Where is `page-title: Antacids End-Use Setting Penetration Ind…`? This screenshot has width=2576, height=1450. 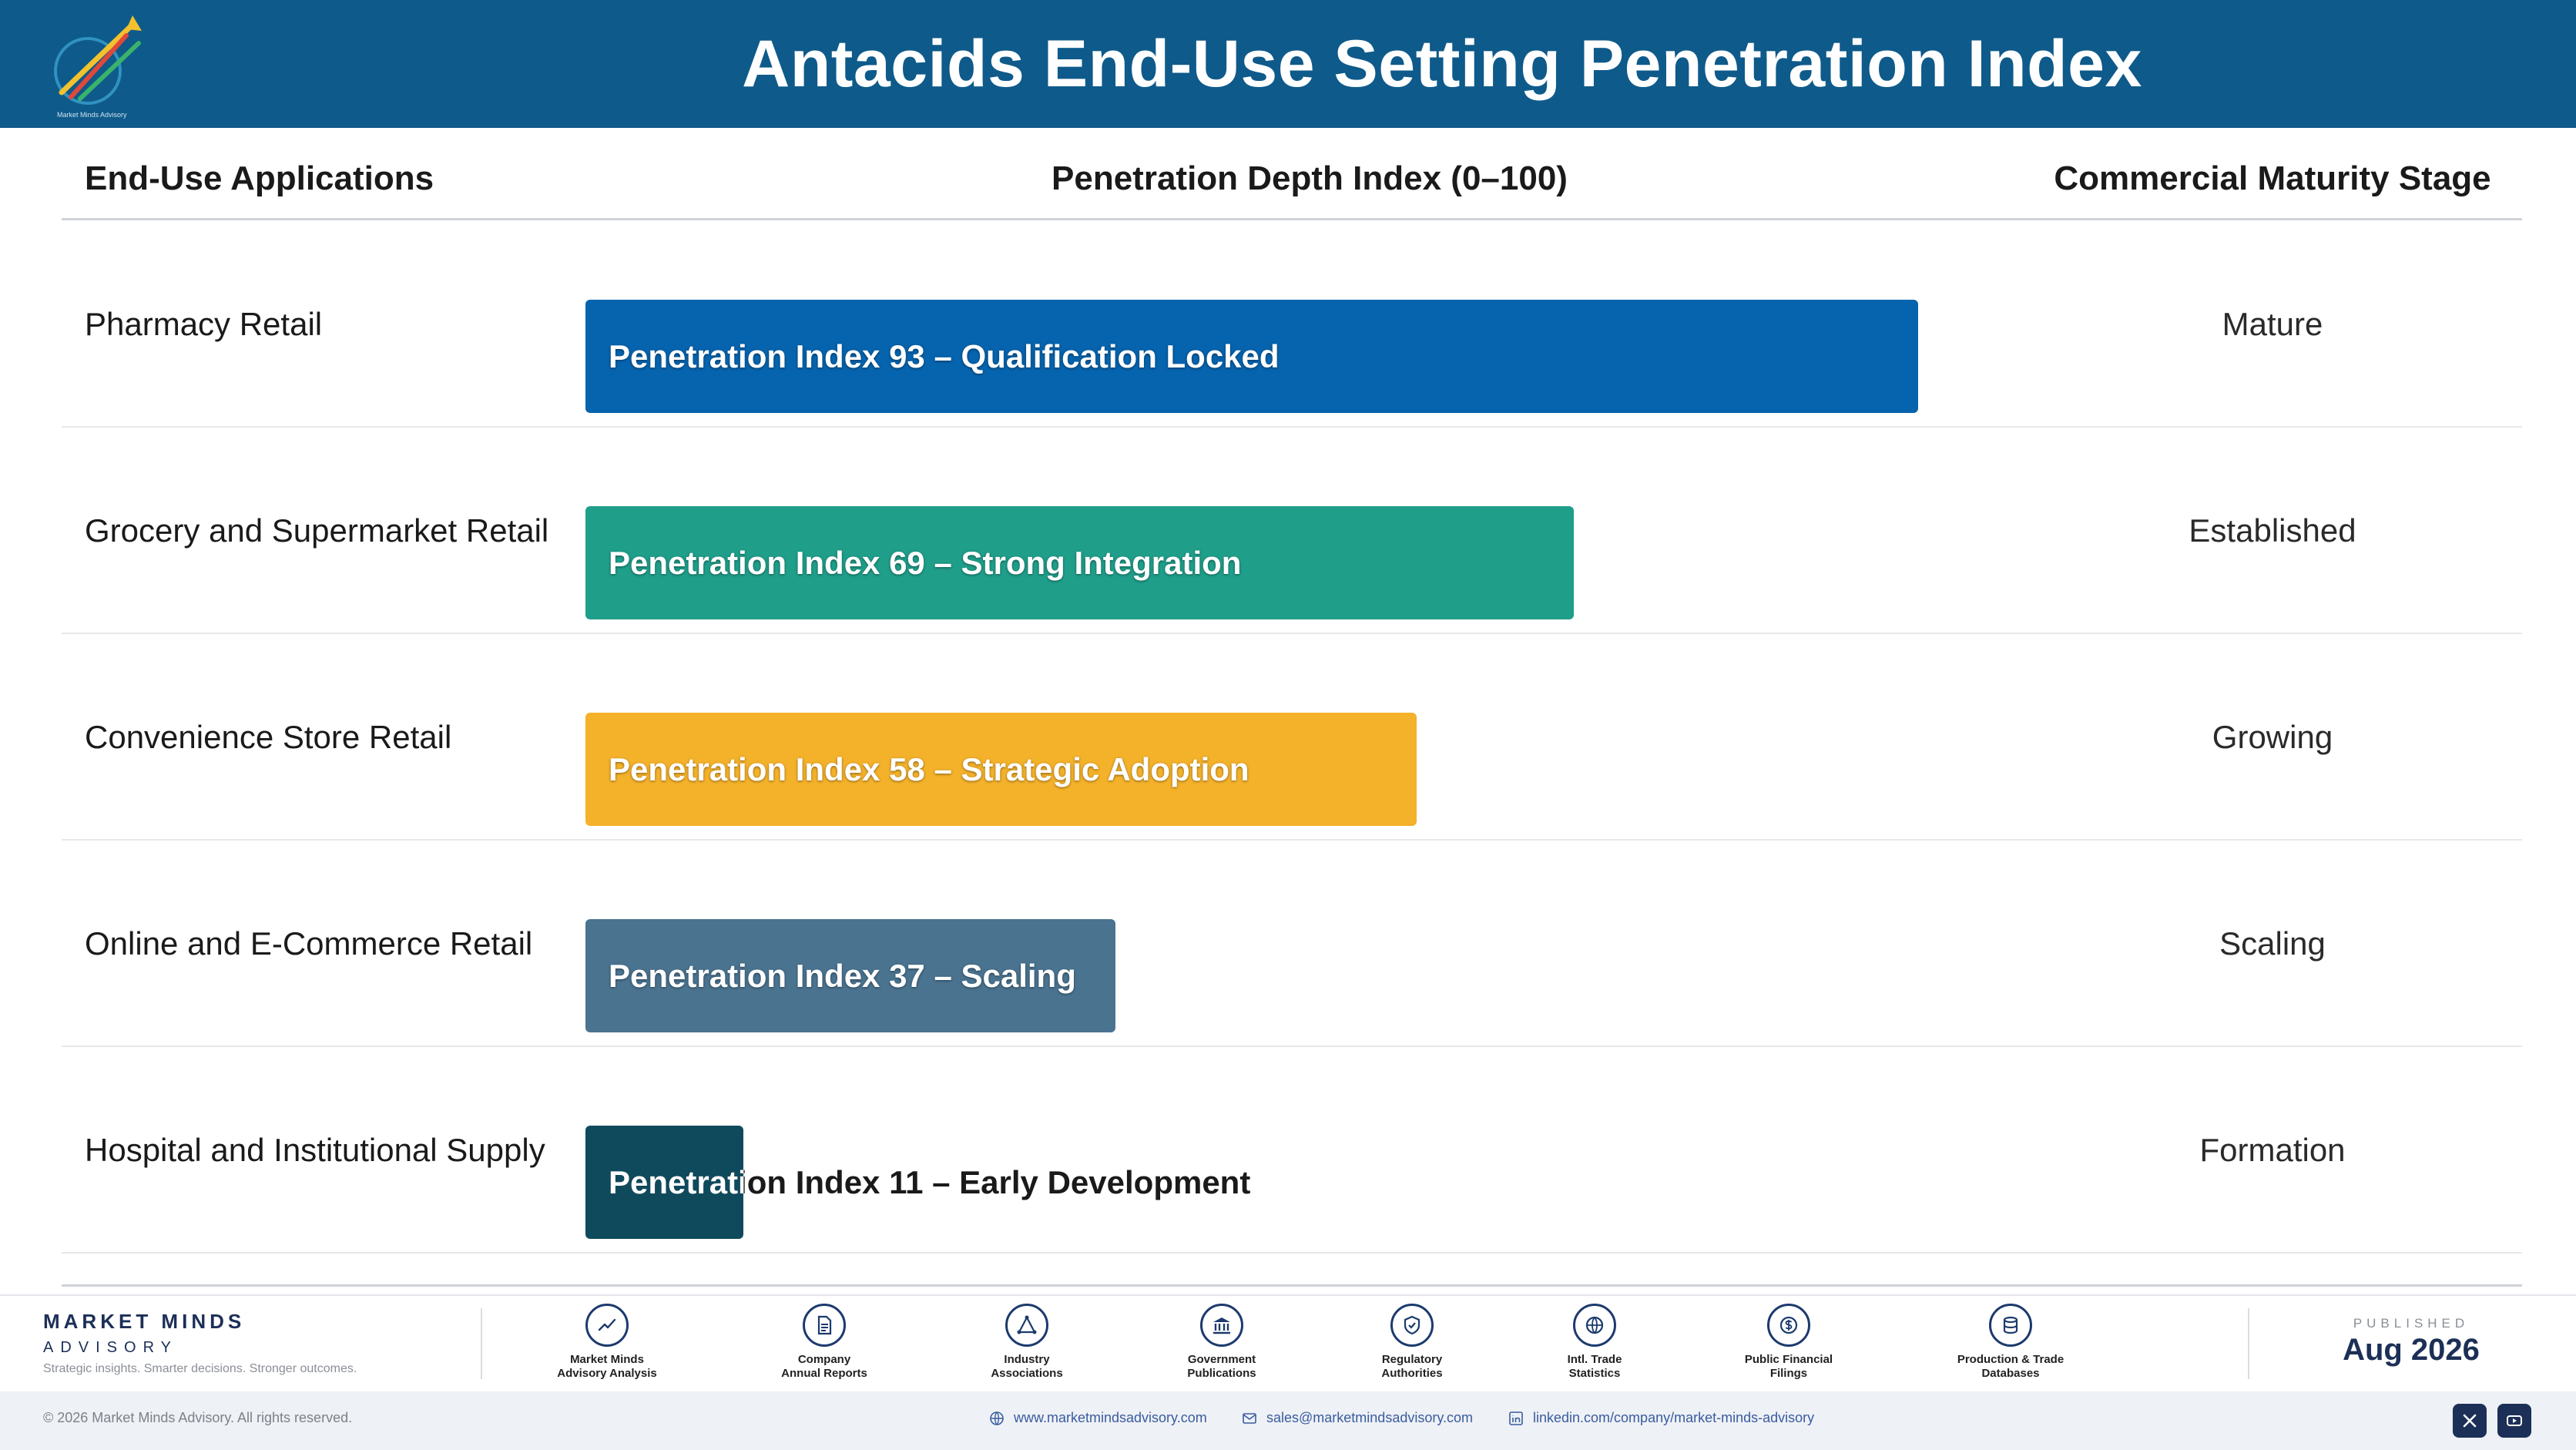
page-title: Antacids End-Use Setting Penetration Ind… is located at coordinates (1442, 63).